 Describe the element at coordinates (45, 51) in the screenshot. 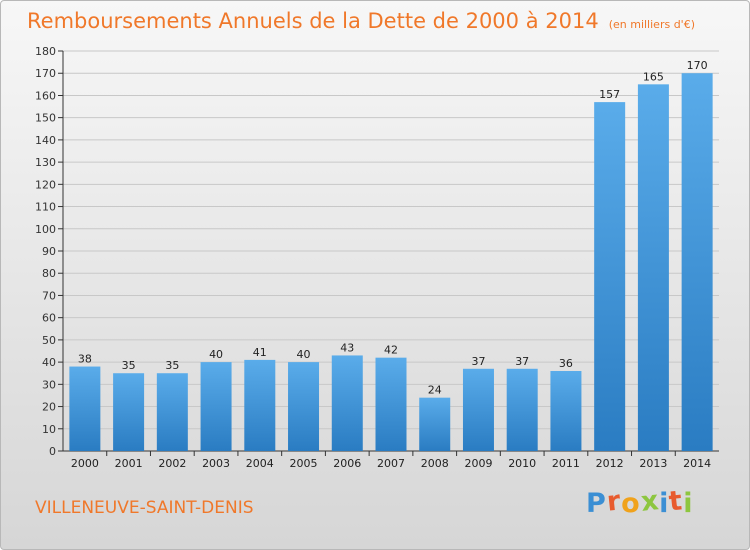

I see `y-tick-label: 180` at that location.